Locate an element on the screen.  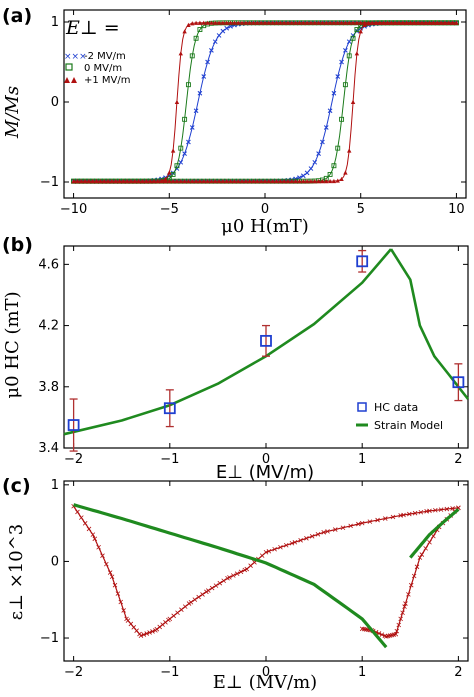
panel-b-legend: HC data Strain Model is located at coordinates (399, 416).